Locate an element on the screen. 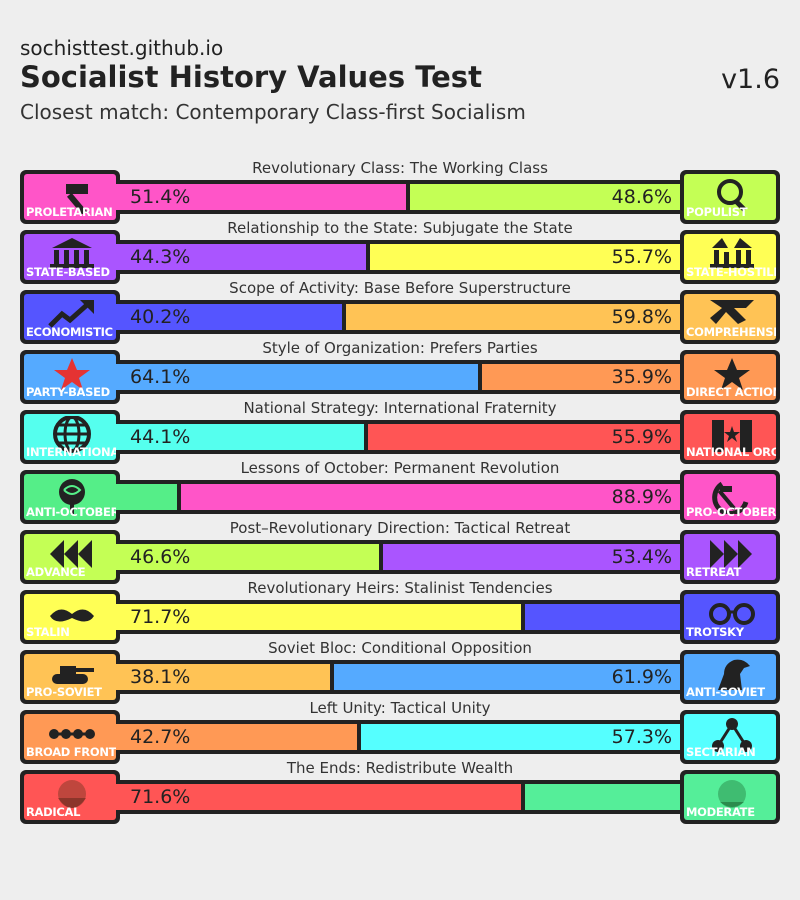 Image resolution: width=800 pixels, height=900 pixels. score-bar: 71.7% is located at coordinates (400, 617).